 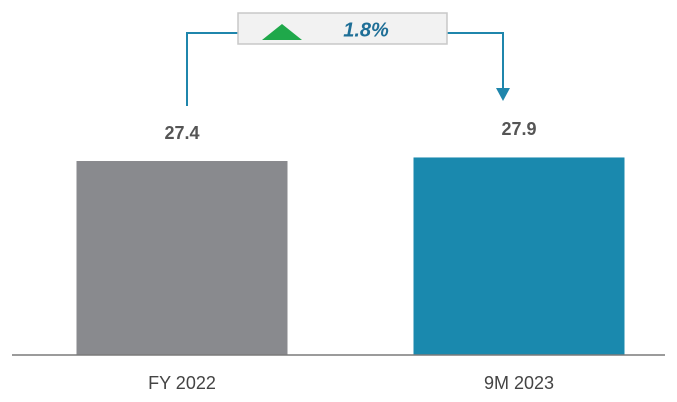 What do you see at coordinates (182, 383) in the screenshot?
I see `x-tick-label: FY 2022` at bounding box center [182, 383].